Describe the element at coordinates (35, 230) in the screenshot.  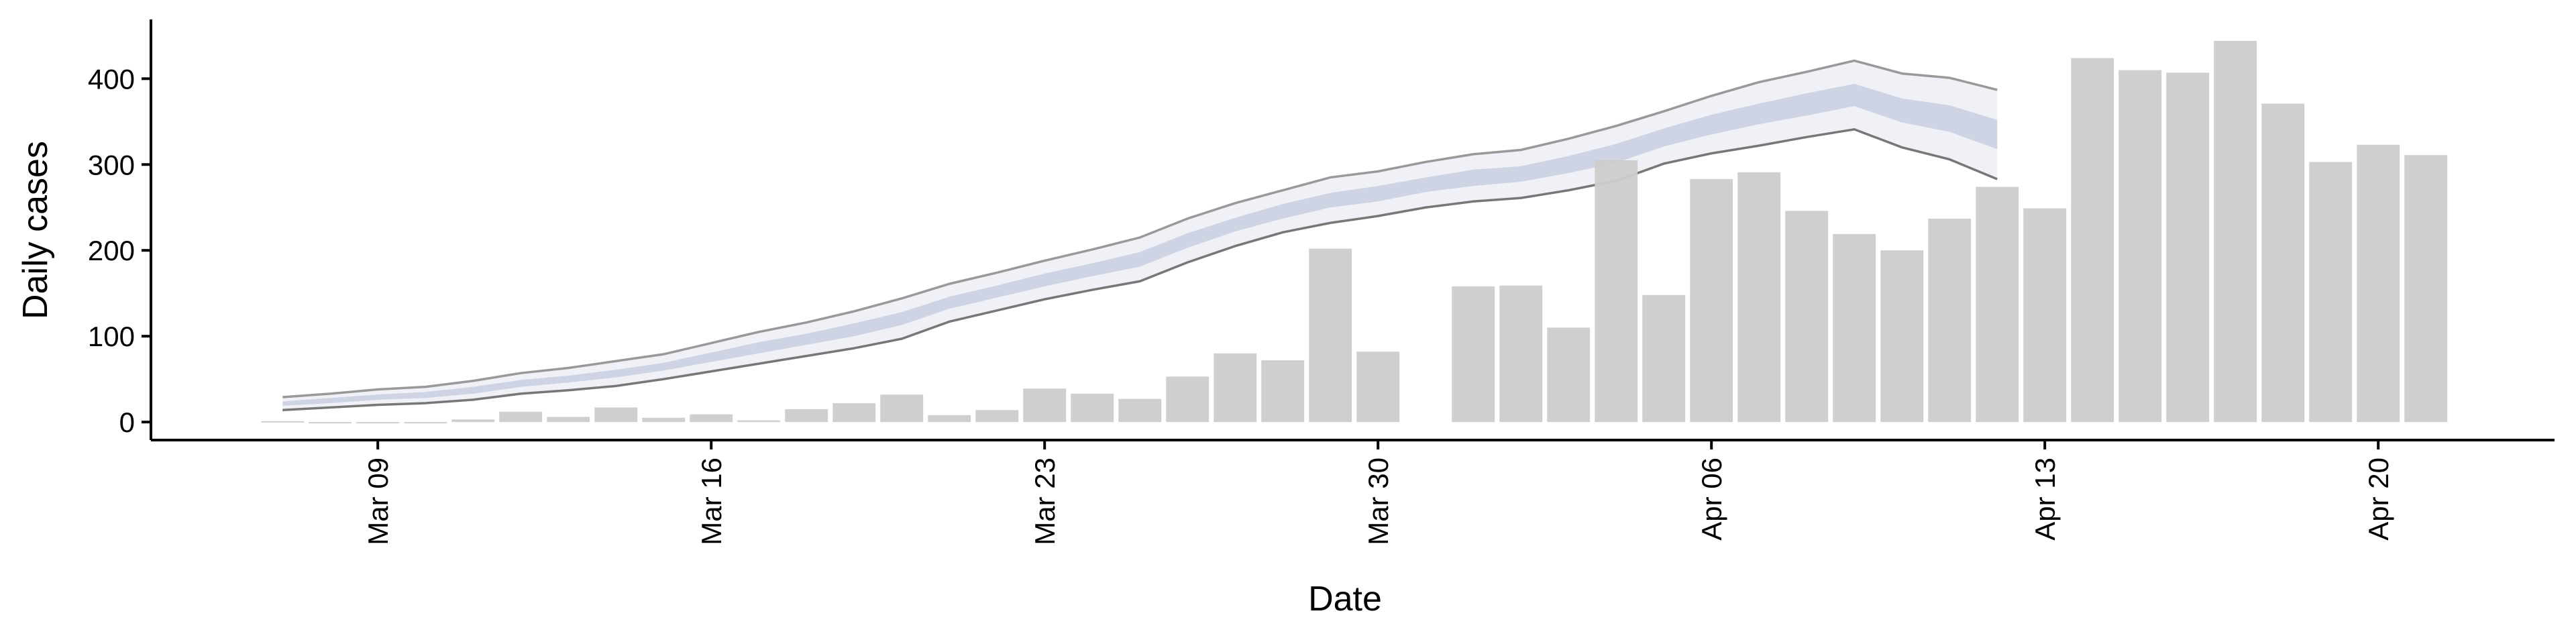
I see `y-axis-label: Daily cases` at that location.